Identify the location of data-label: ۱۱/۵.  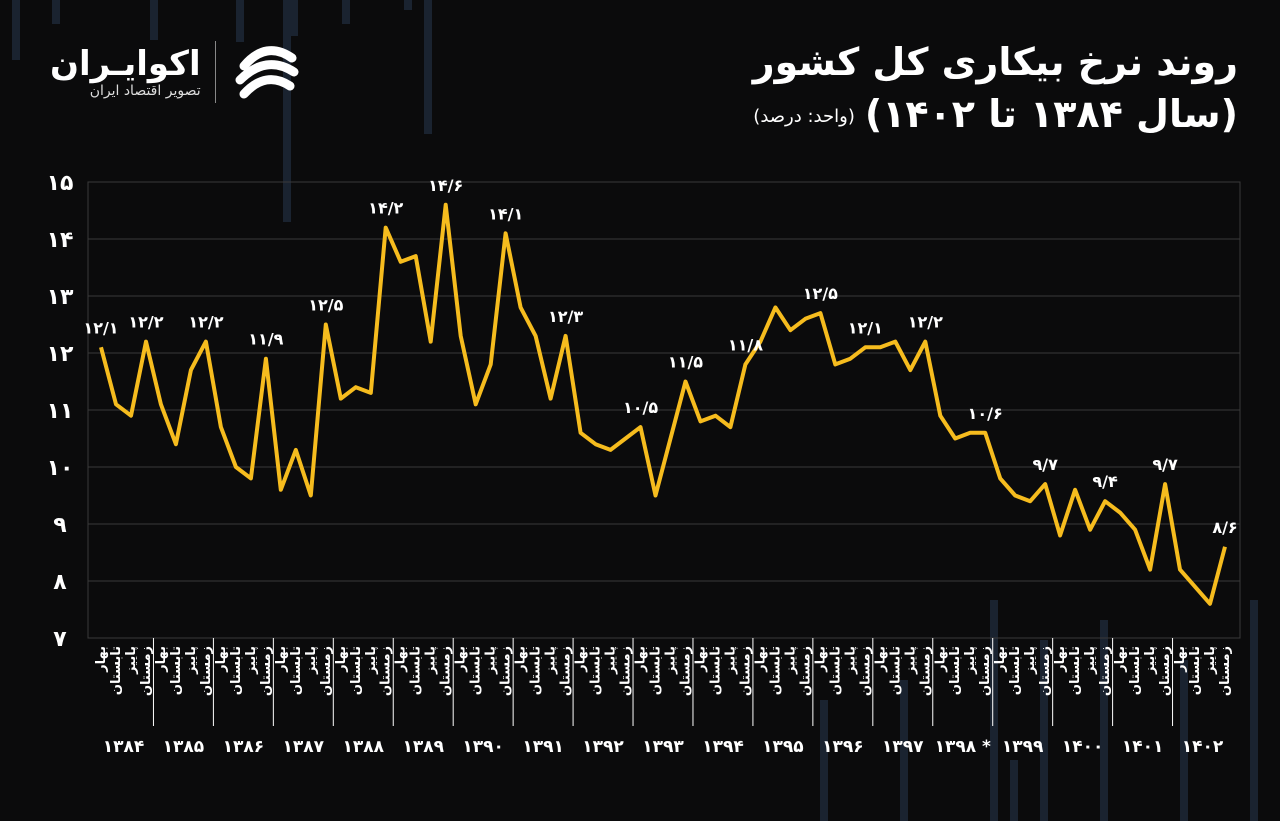
(685, 362).